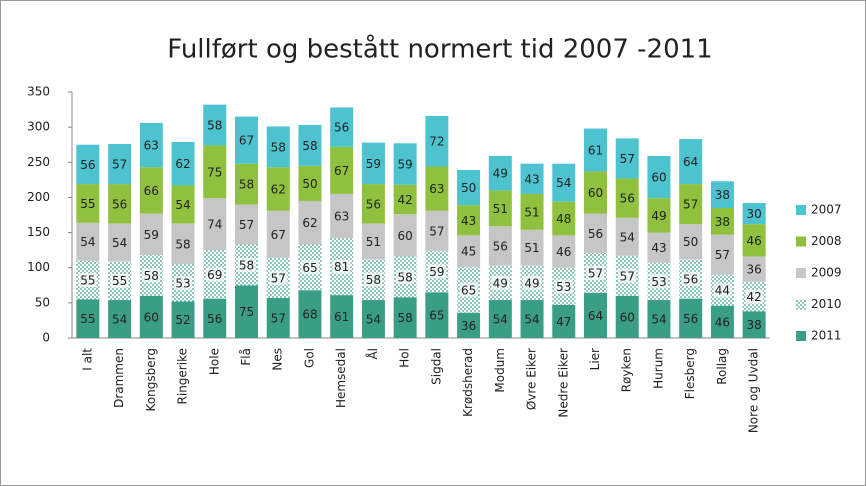 This screenshot has width=866, height=486. What do you see at coordinates (753, 270) in the screenshot?
I see `data-label: 36` at bounding box center [753, 270].